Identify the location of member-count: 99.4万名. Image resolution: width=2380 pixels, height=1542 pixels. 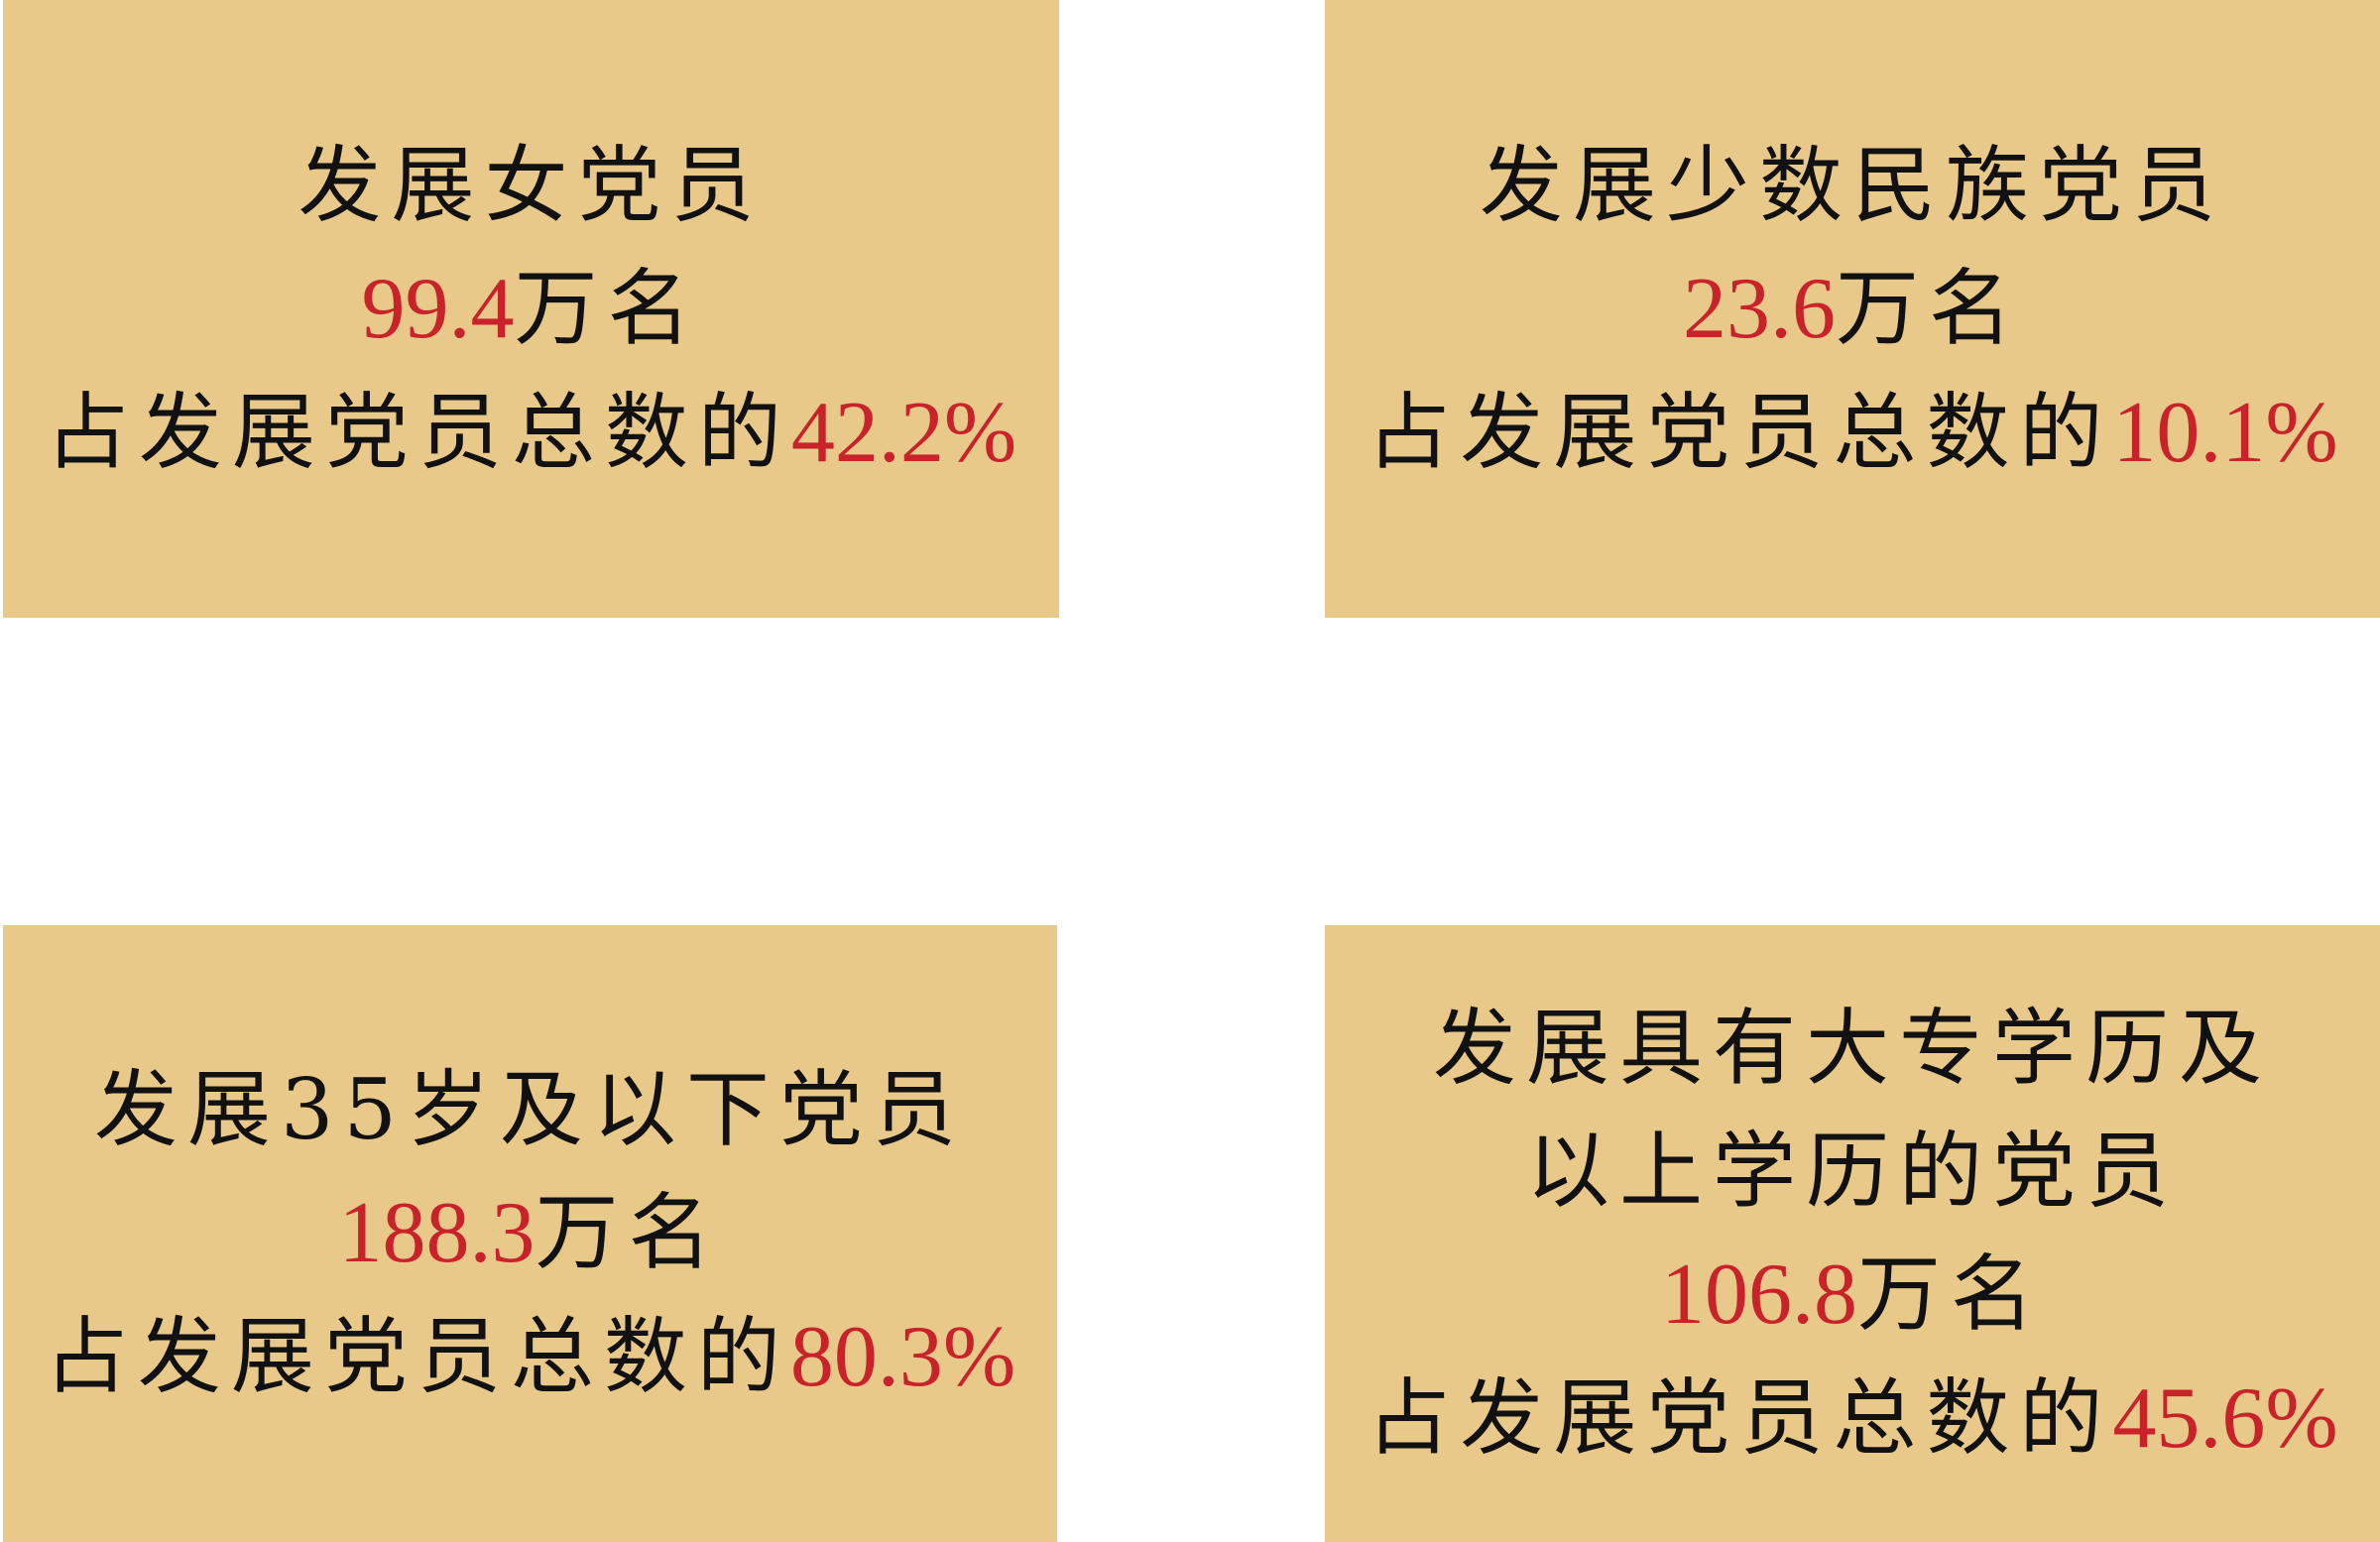
(530, 309).